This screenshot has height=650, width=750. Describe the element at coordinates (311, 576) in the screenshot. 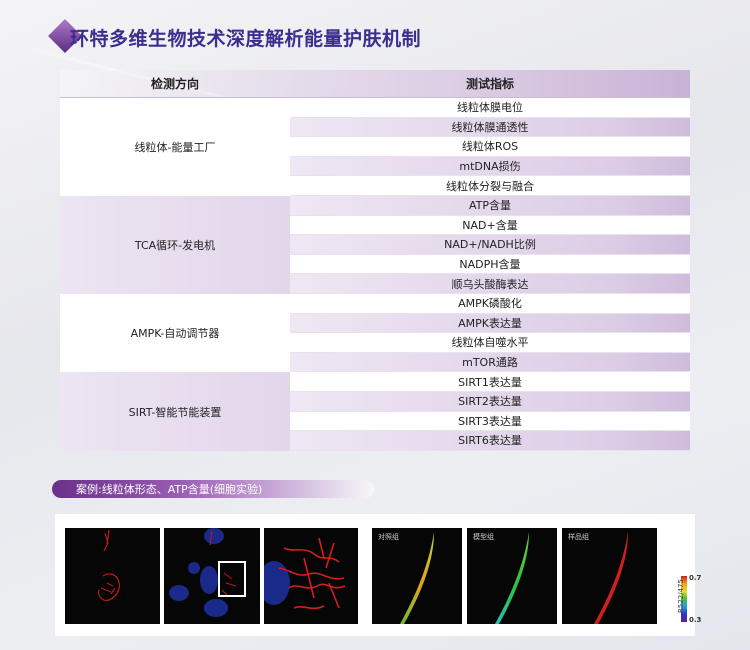

I see `zoomed-mitochondria-image` at that location.